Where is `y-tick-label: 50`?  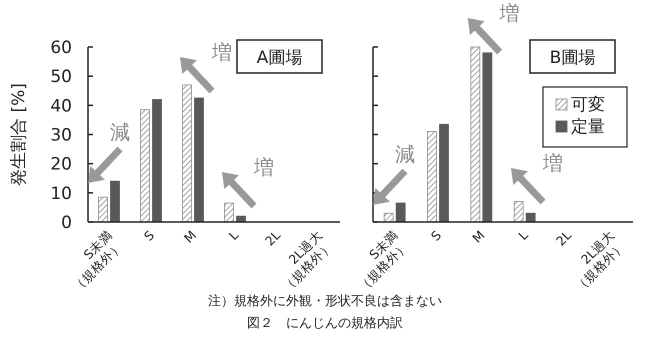 y-tick-label: 50 is located at coordinates (61, 77).